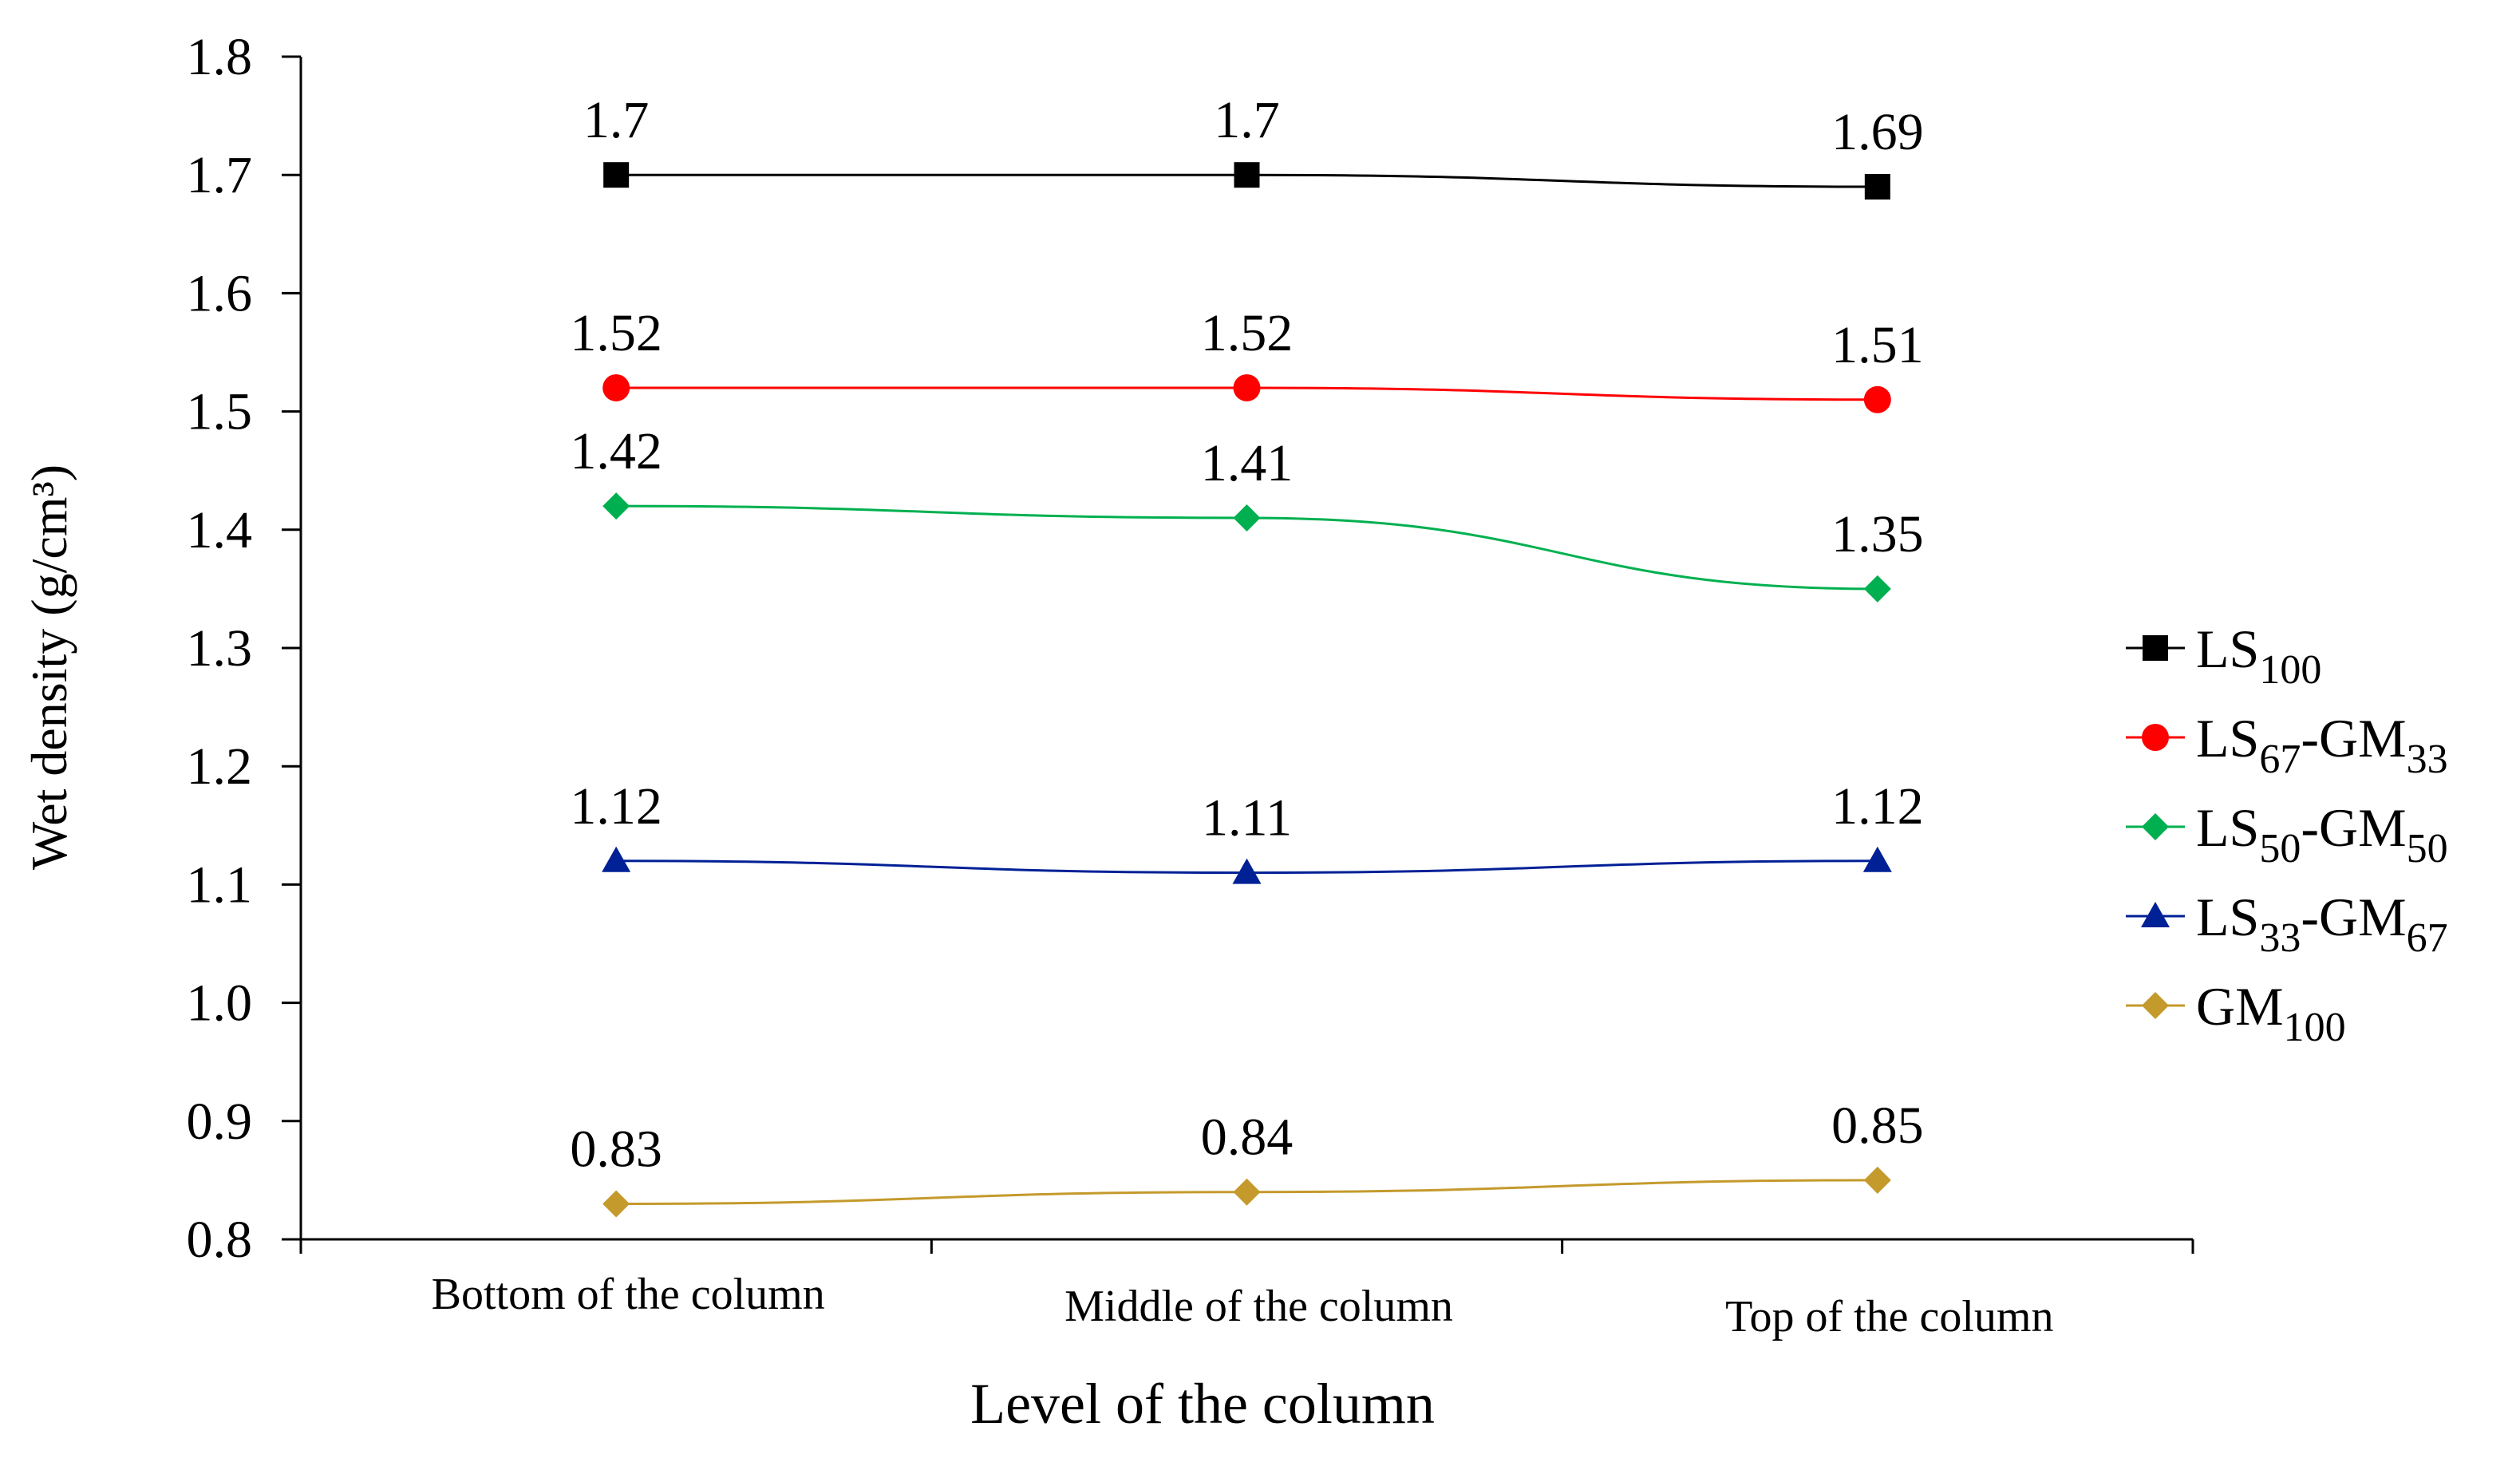 Image resolution: width=2520 pixels, height=1462 pixels. Describe the element at coordinates (616, 1149) in the screenshot. I see `data-label: 0.83` at that location.